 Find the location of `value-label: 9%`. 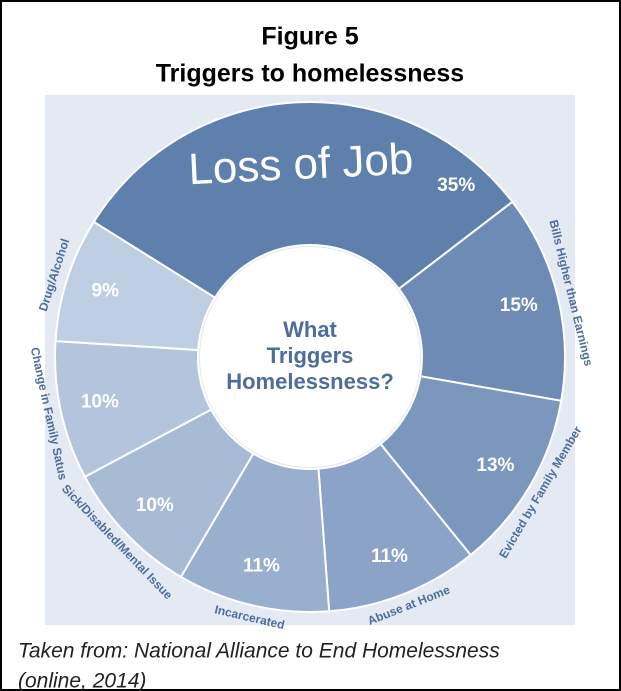

value-label: 9% is located at coordinates (106, 290).